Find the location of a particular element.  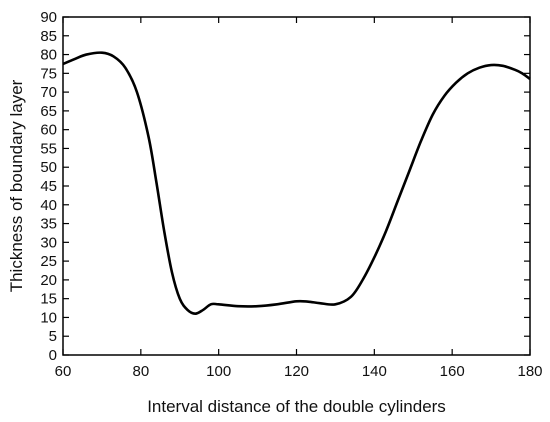

x-tick-label: 160 is located at coordinates (452, 371).